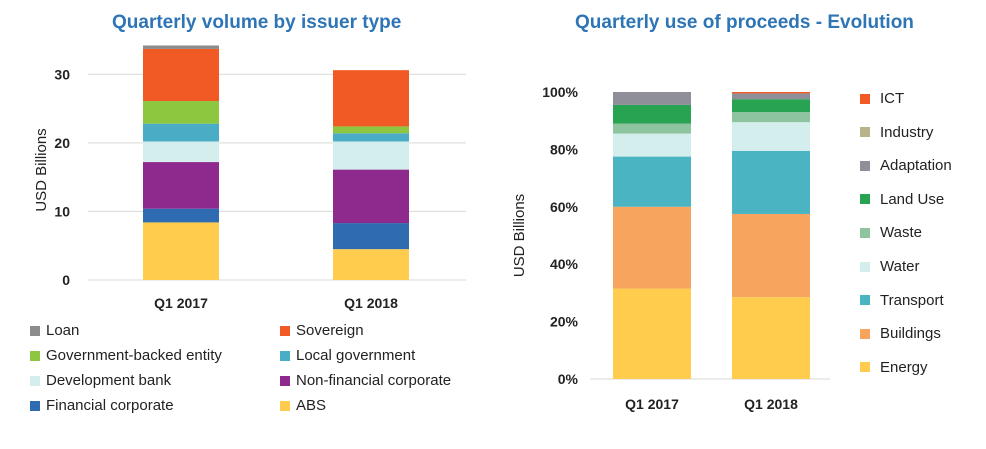 Image resolution: width=986 pixels, height=449 pixels. What do you see at coordinates (912, 199) in the screenshot?
I see `legend-label: Land Use` at bounding box center [912, 199].